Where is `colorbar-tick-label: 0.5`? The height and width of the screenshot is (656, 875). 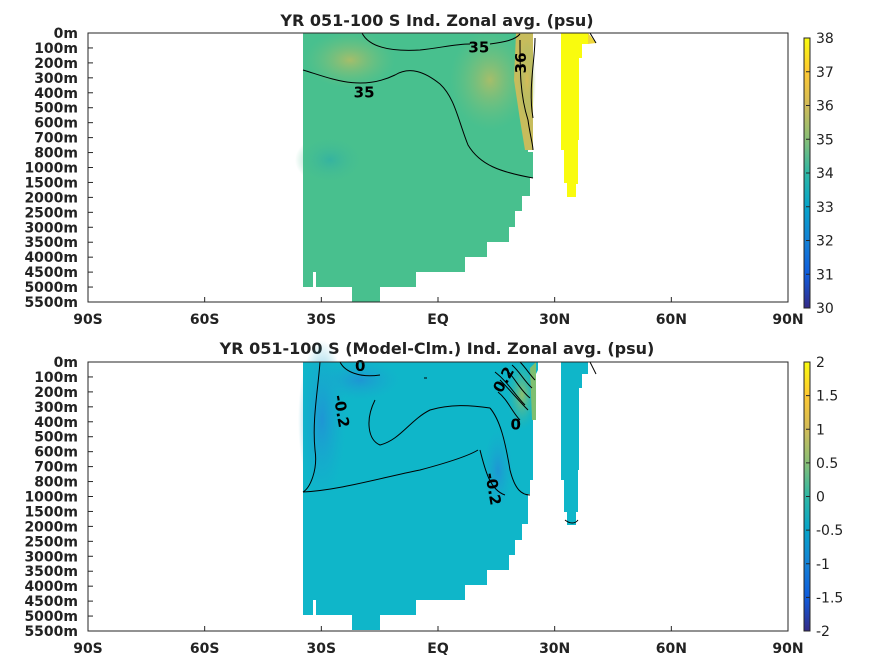
colorbar-tick-label: 0.5 is located at coordinates (827, 464).